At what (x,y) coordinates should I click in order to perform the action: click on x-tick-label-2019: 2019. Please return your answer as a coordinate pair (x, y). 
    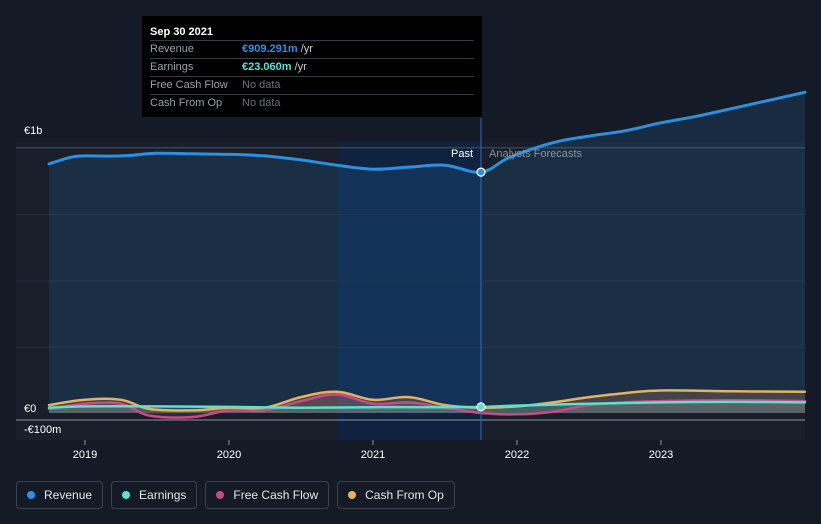
    Looking at the image, I should click on (85, 455).